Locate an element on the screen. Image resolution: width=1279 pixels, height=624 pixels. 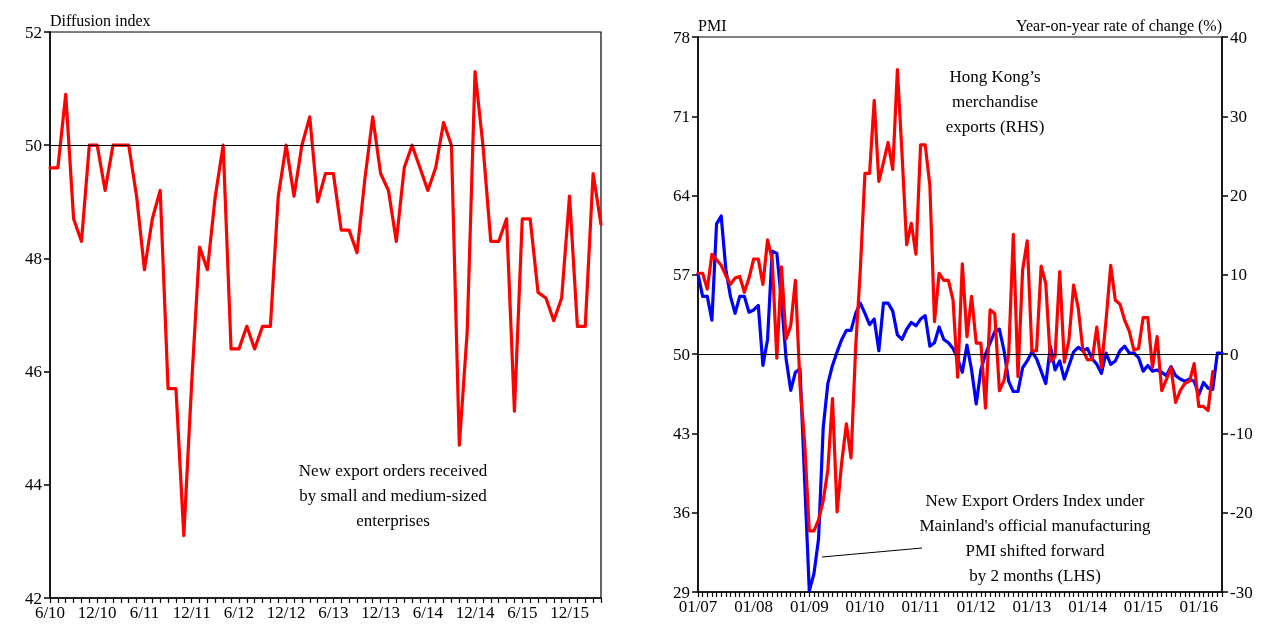
y2-tick-label: -20 is located at coordinates (1241, 513).